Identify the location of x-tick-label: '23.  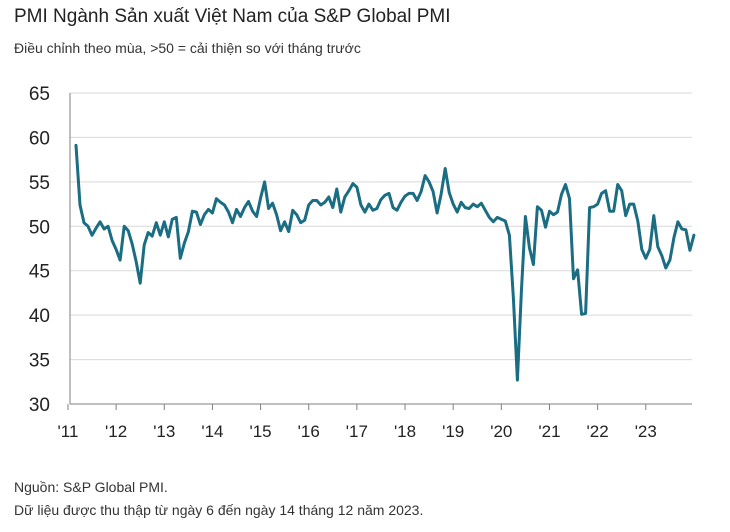
(646, 431).